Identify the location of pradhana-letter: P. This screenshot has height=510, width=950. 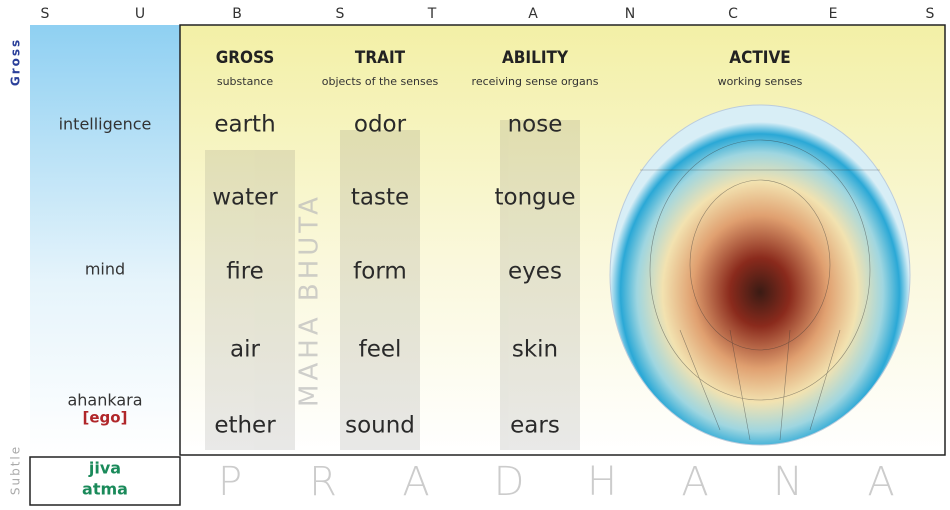
(230, 482).